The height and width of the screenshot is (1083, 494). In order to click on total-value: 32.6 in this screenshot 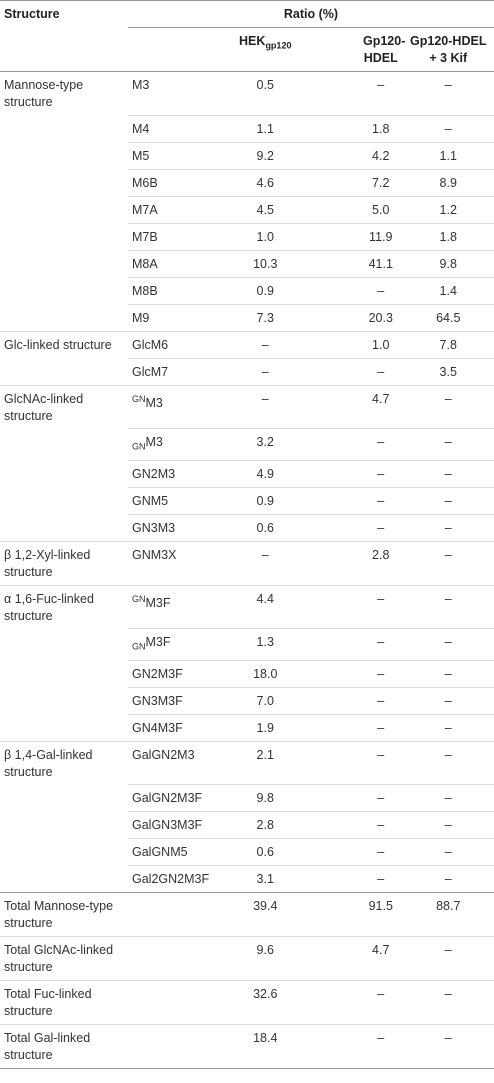, I will do `click(265, 1002)`.